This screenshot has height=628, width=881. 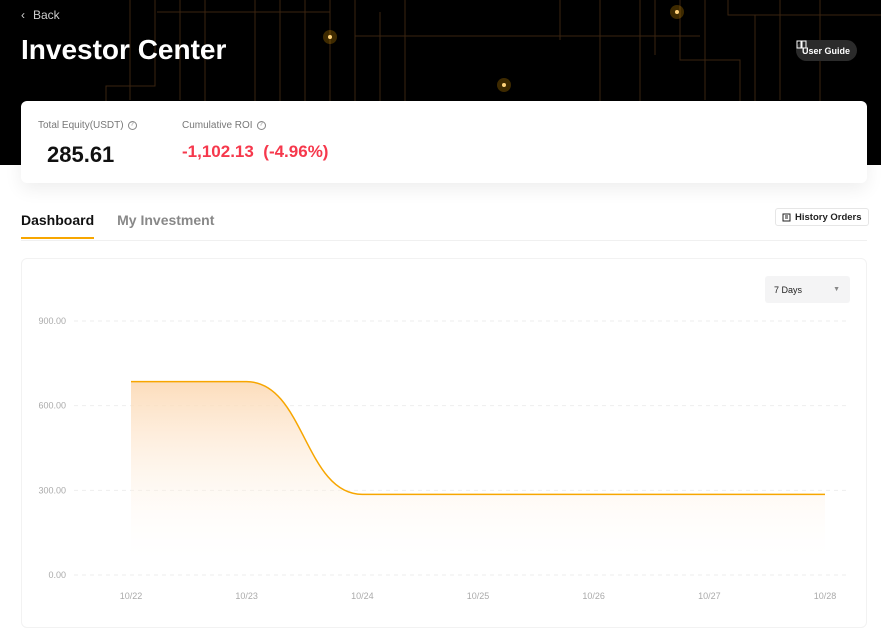 What do you see at coordinates (822, 217) in the screenshot?
I see `history-orders-button: History Orders` at bounding box center [822, 217].